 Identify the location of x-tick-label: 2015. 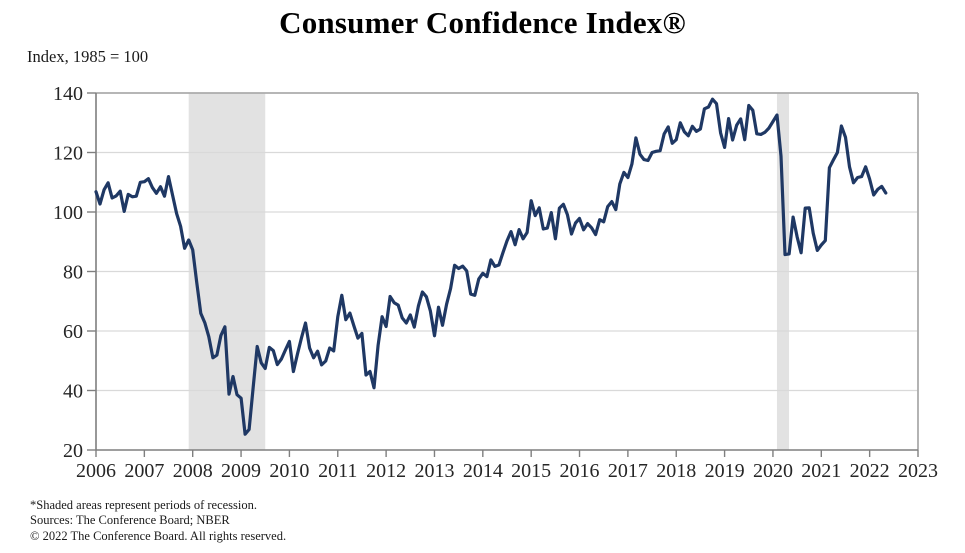
(531, 471).